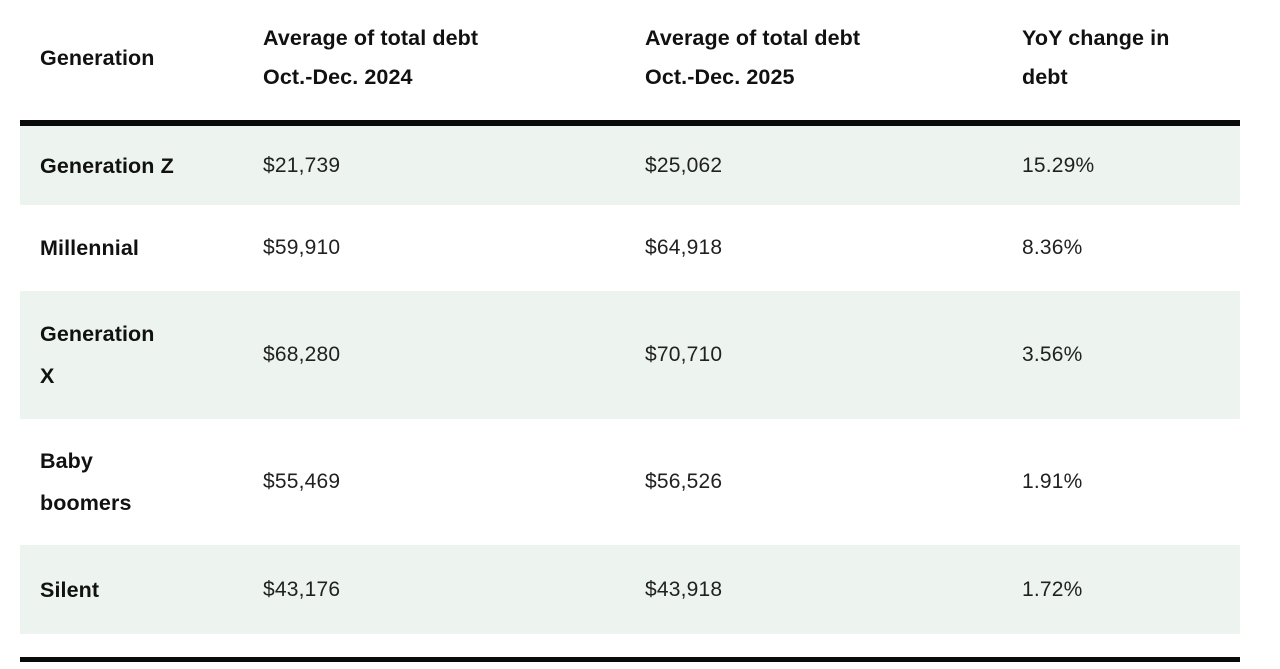 The width and height of the screenshot is (1280, 669). I want to click on table-row: Millennial $59,910 $64,918 8.36%, so click(630, 248).